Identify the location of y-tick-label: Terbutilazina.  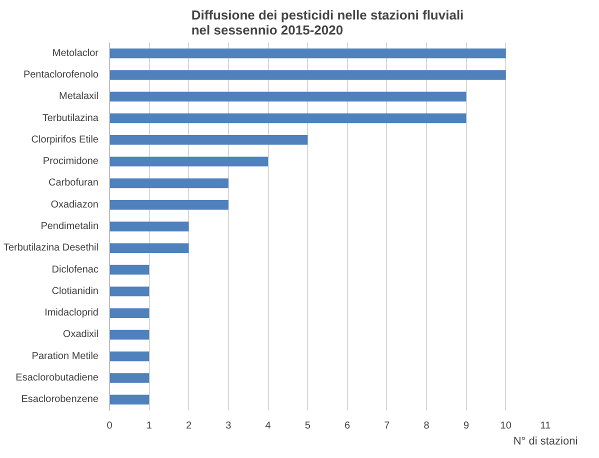
(70, 118).